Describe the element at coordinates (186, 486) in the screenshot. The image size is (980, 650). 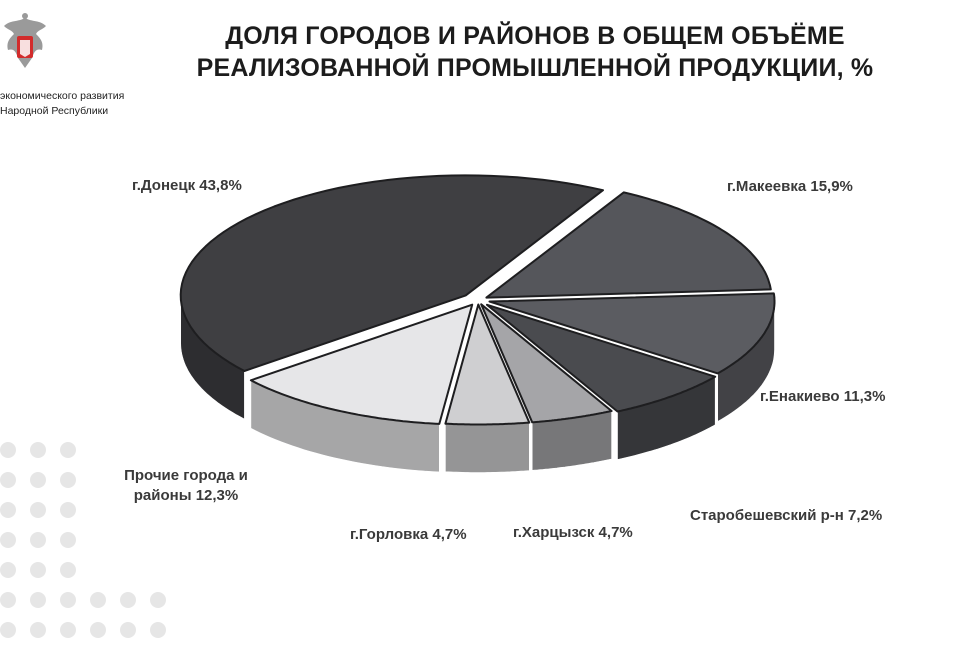
I see `slice-label-others: Прочие города и районы 12,3%` at that location.